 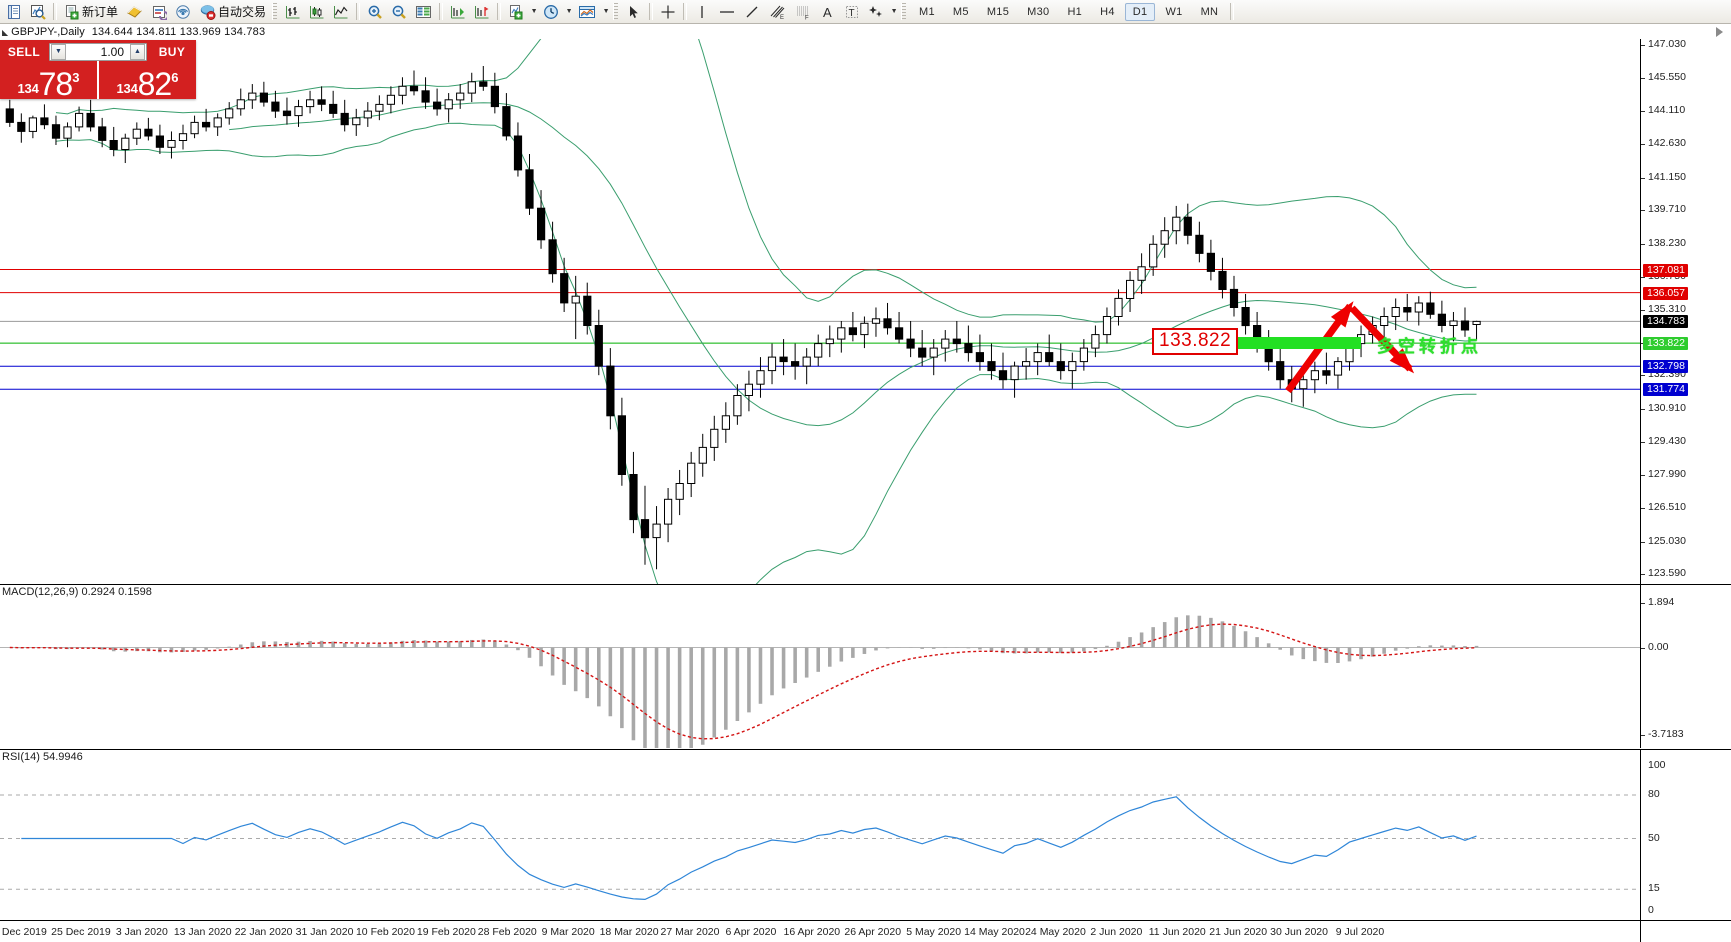 I want to click on sell-price-block: 134 78 3, so click(x=48, y=80).